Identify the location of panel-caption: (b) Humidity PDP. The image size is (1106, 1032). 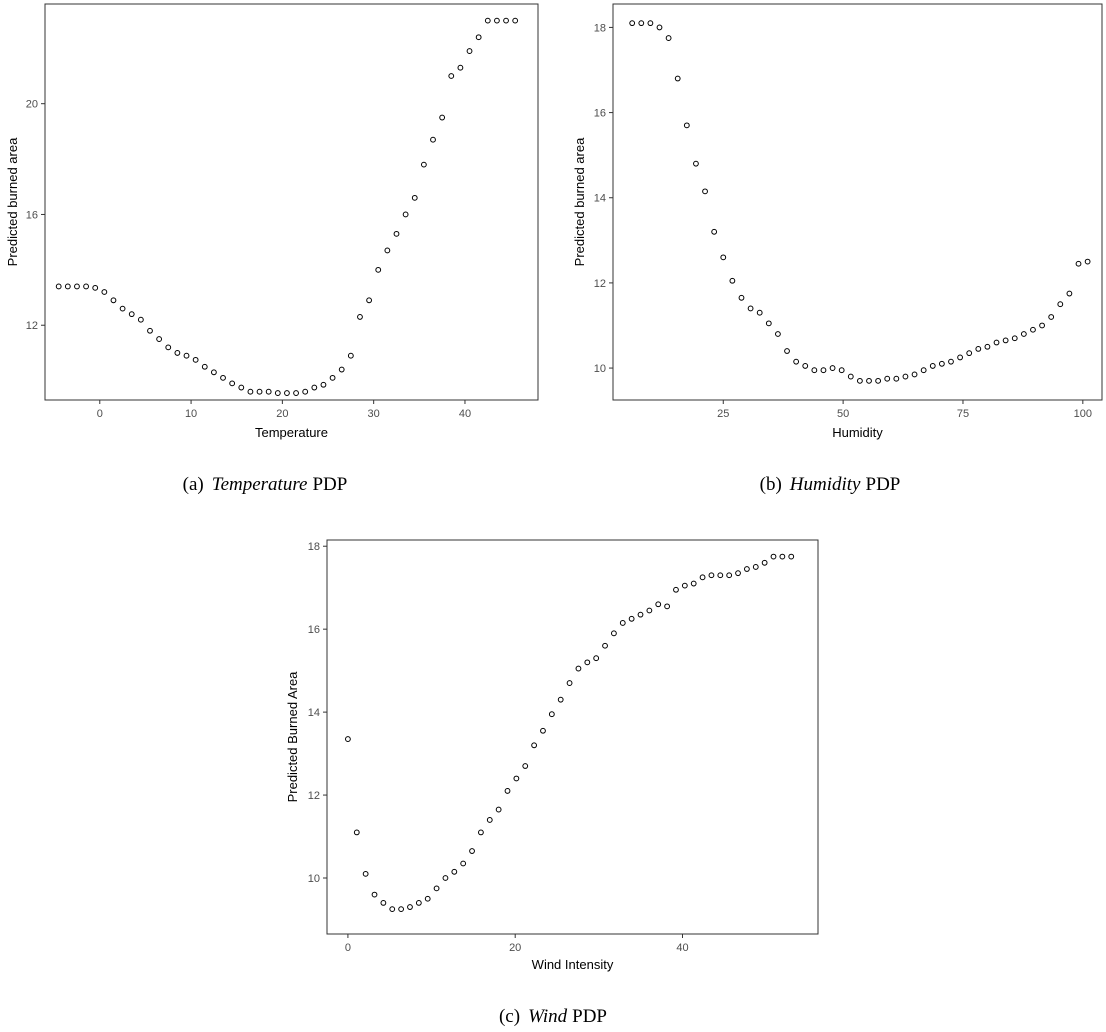
(830, 484).